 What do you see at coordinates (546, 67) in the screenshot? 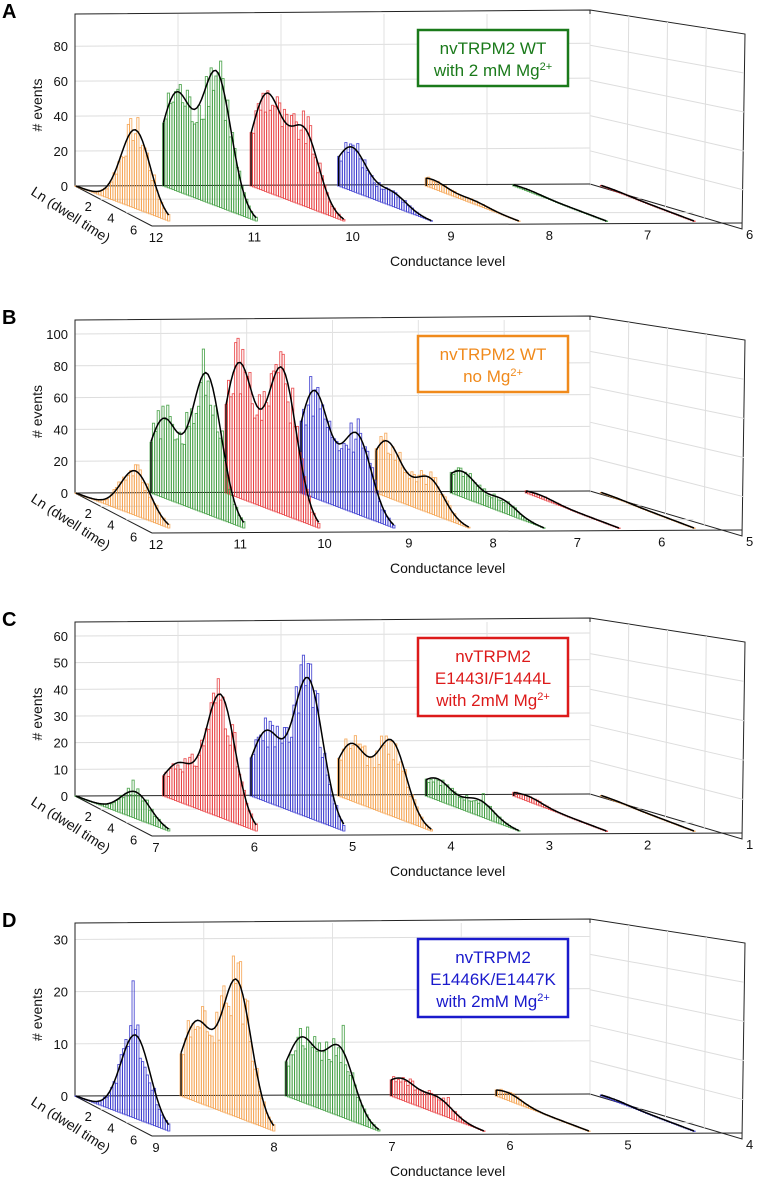
I see `legend-superscript: 2+` at bounding box center [546, 67].